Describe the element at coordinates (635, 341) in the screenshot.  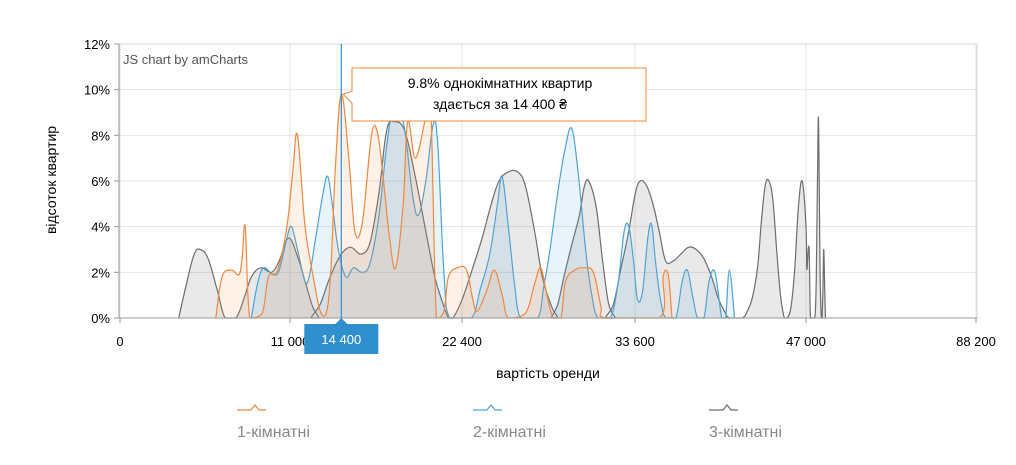
I see `x-tick-label: 33 600` at that location.